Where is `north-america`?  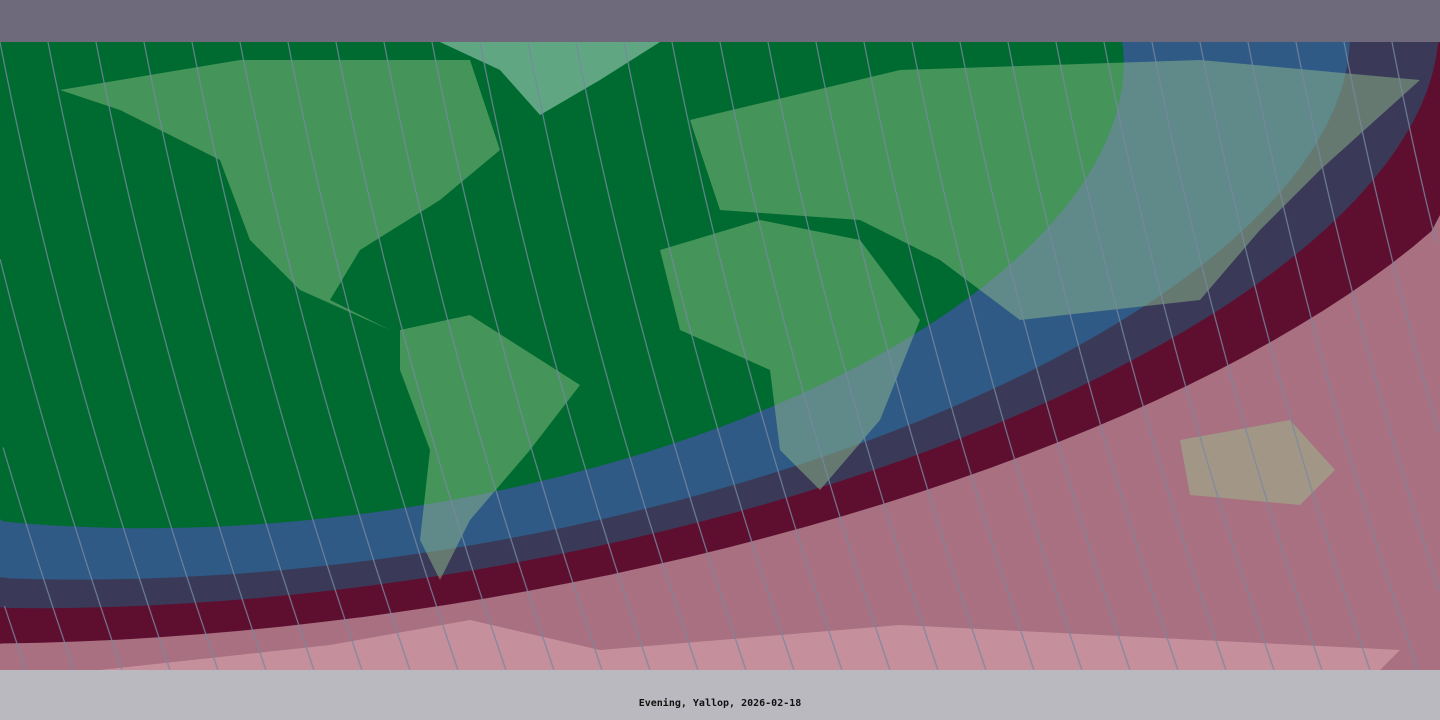 north-america is located at coordinates (280, 195).